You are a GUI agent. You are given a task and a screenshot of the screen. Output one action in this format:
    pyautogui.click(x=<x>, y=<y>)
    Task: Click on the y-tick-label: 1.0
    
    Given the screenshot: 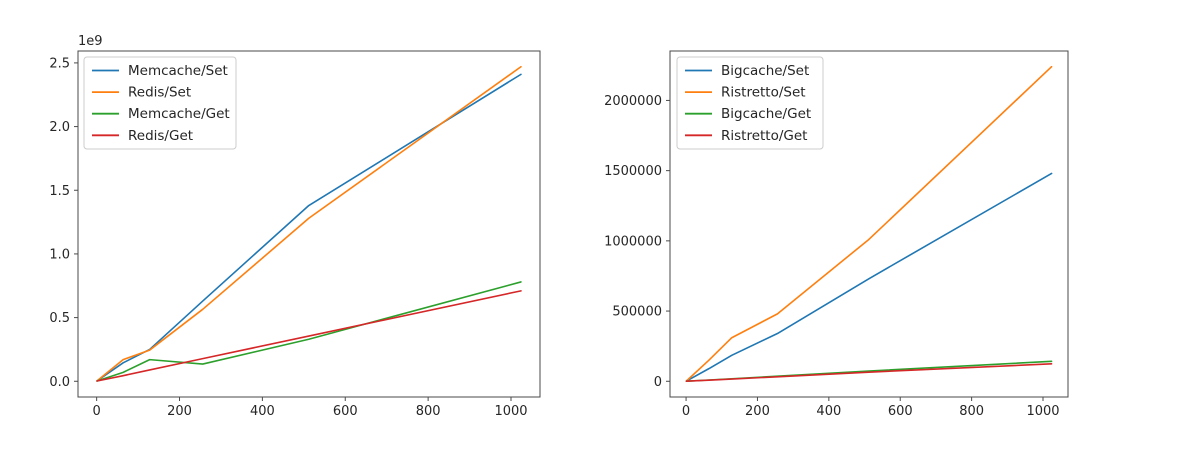 What is the action you would take?
    pyautogui.click(x=59, y=254)
    